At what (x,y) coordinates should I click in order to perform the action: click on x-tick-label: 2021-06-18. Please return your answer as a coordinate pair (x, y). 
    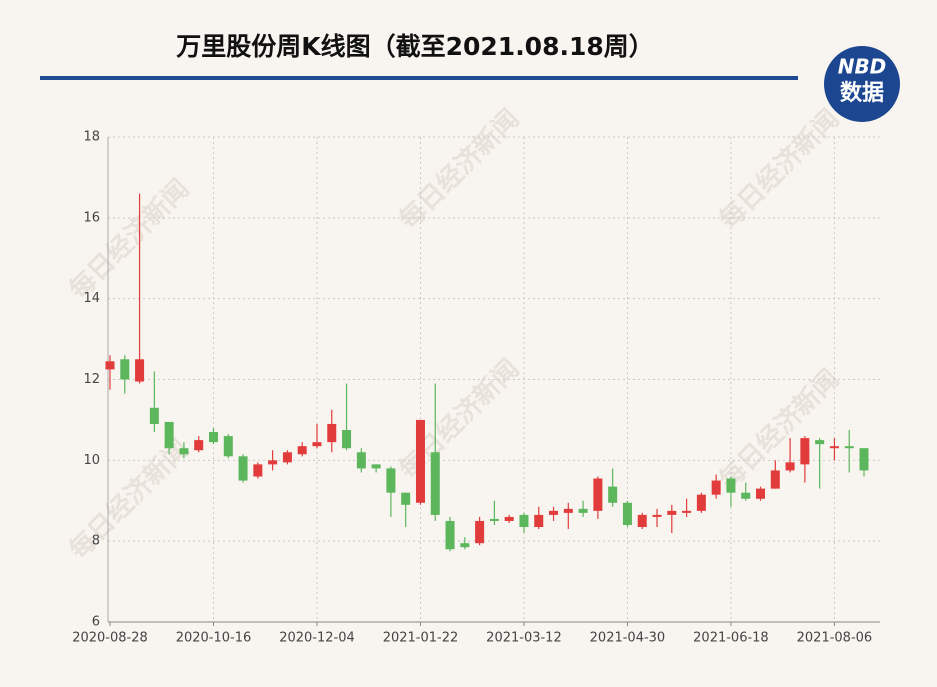
    Looking at the image, I should click on (731, 638).